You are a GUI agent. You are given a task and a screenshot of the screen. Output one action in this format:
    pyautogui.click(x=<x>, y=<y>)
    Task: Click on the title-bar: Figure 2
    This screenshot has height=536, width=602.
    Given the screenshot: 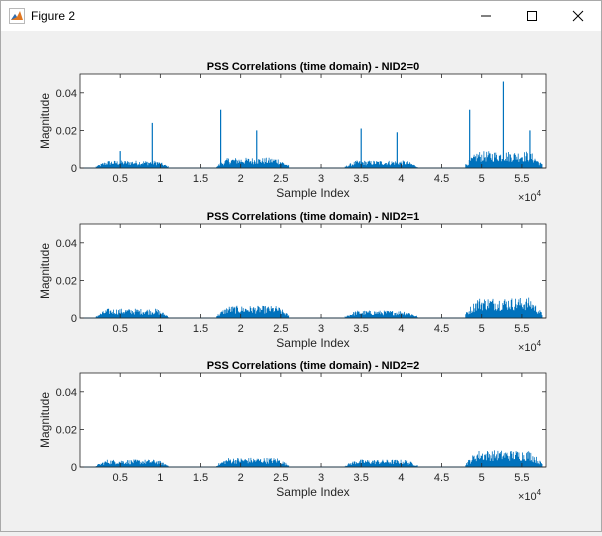 What is the action you would take?
    pyautogui.click(x=301, y=16)
    